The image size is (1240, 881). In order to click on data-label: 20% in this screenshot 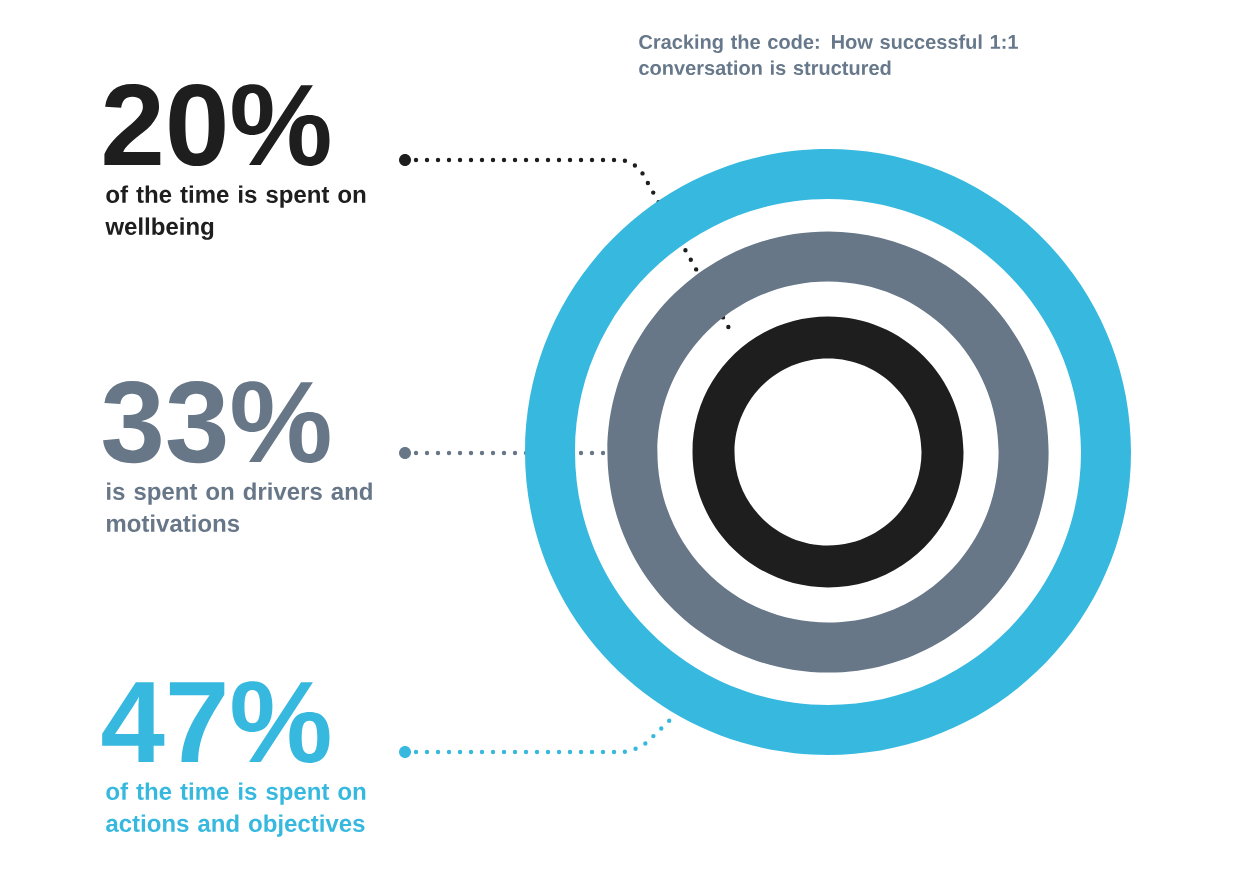, I will do `click(217, 125)`.